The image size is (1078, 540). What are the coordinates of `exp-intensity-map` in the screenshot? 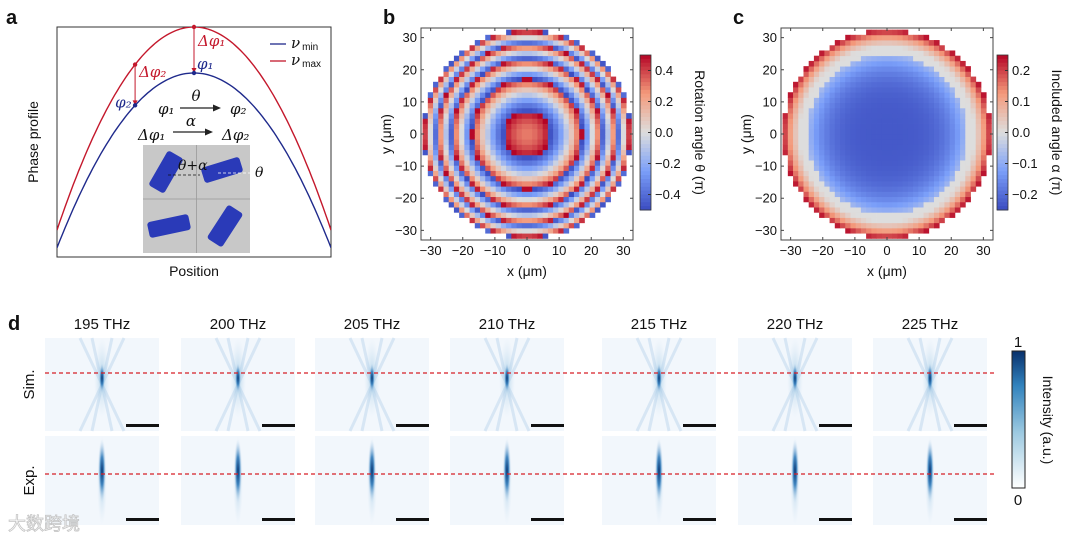 It's located at (659, 480).